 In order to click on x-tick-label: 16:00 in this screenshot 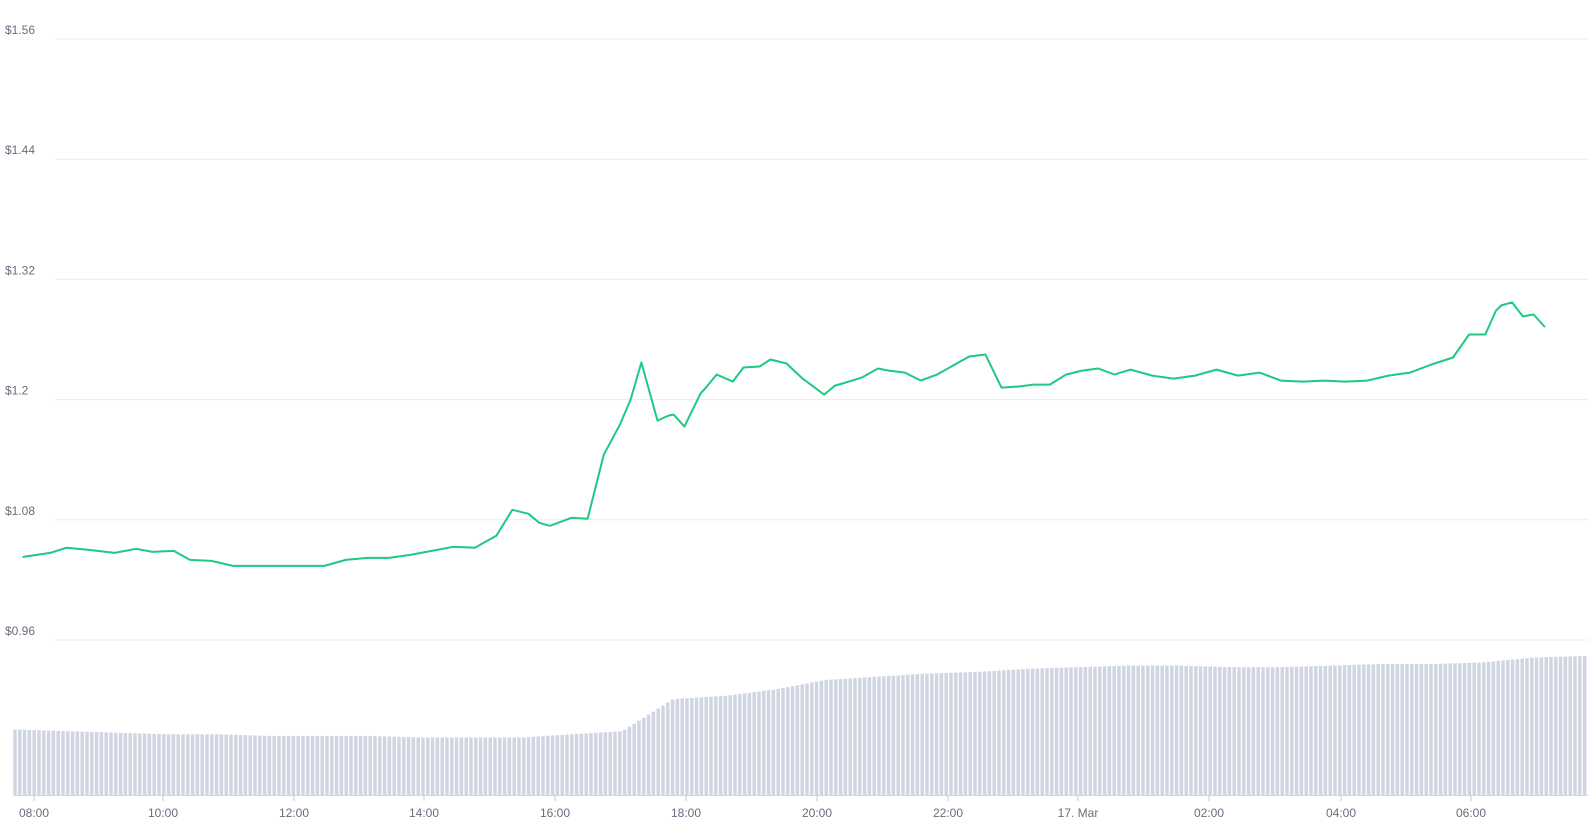, I will do `click(555, 813)`.